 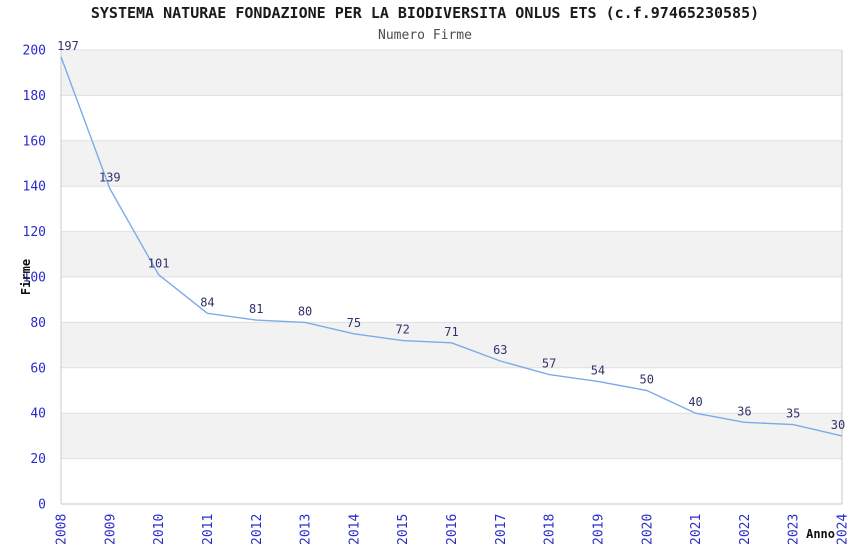 What do you see at coordinates (354, 323) in the screenshot?
I see `data-point-label: 75` at bounding box center [354, 323].